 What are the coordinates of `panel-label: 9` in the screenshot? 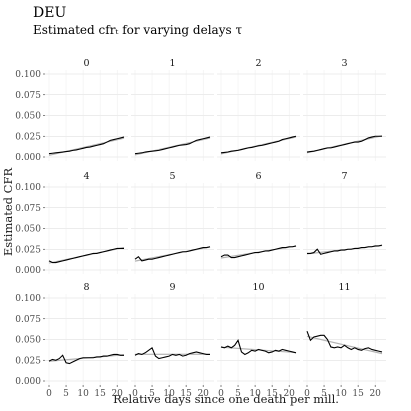 It's located at (172, 287).